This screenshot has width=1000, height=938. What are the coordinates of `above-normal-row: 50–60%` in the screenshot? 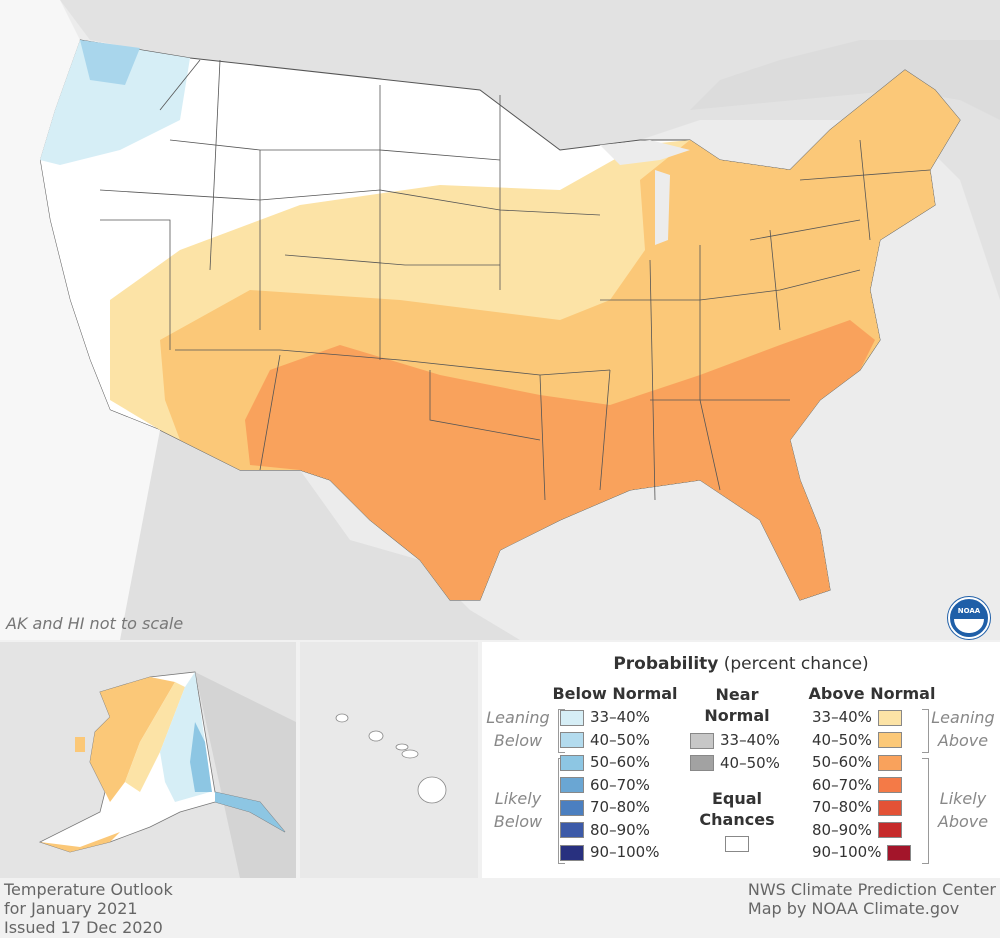 It's located at (857, 763).